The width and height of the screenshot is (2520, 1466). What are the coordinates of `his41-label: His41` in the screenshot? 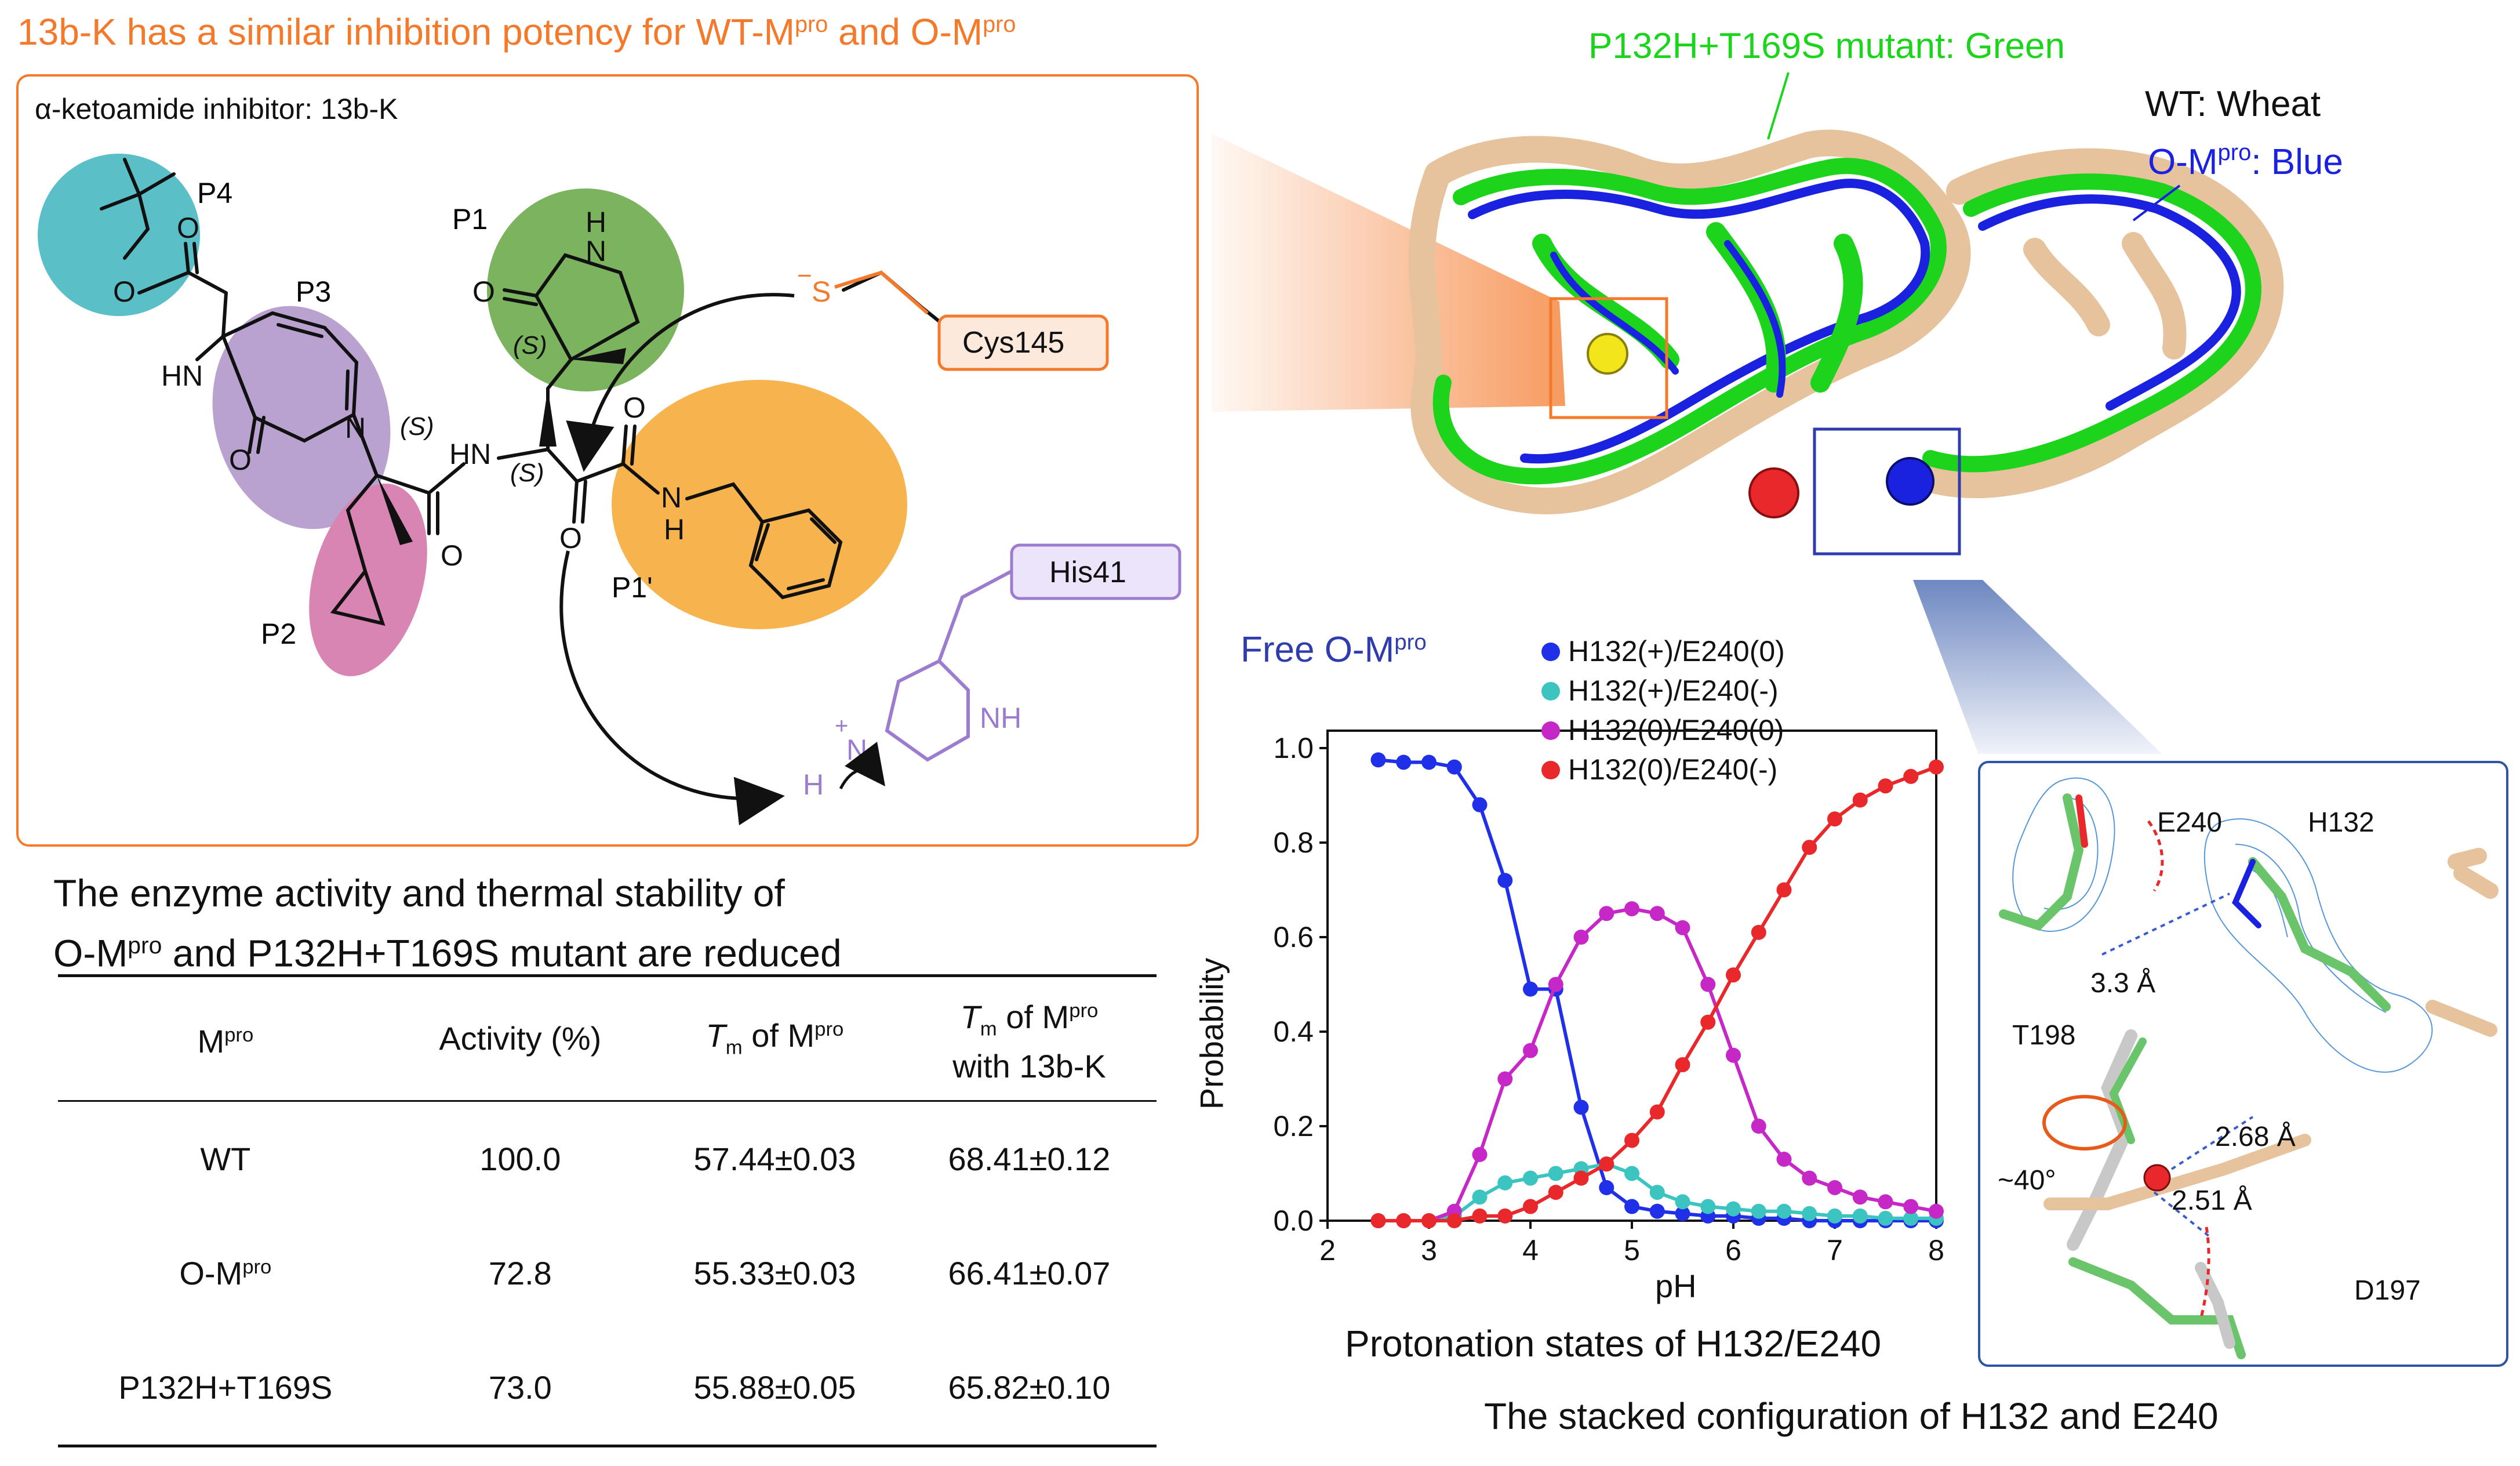 It's located at (1087, 572).